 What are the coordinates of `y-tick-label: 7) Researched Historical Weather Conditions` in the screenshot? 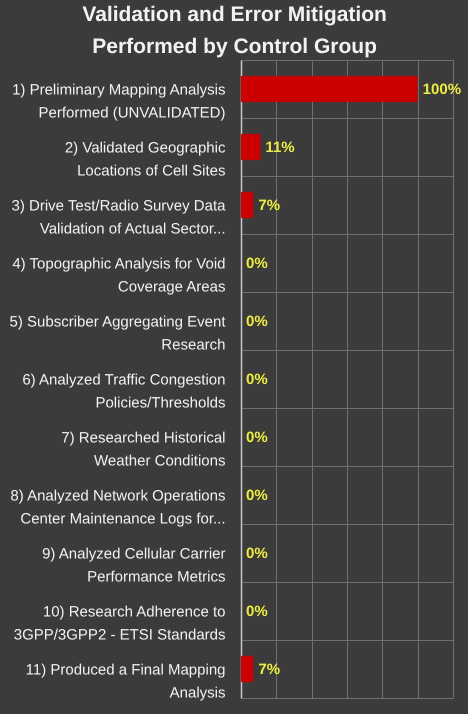 It's located at (143, 450).